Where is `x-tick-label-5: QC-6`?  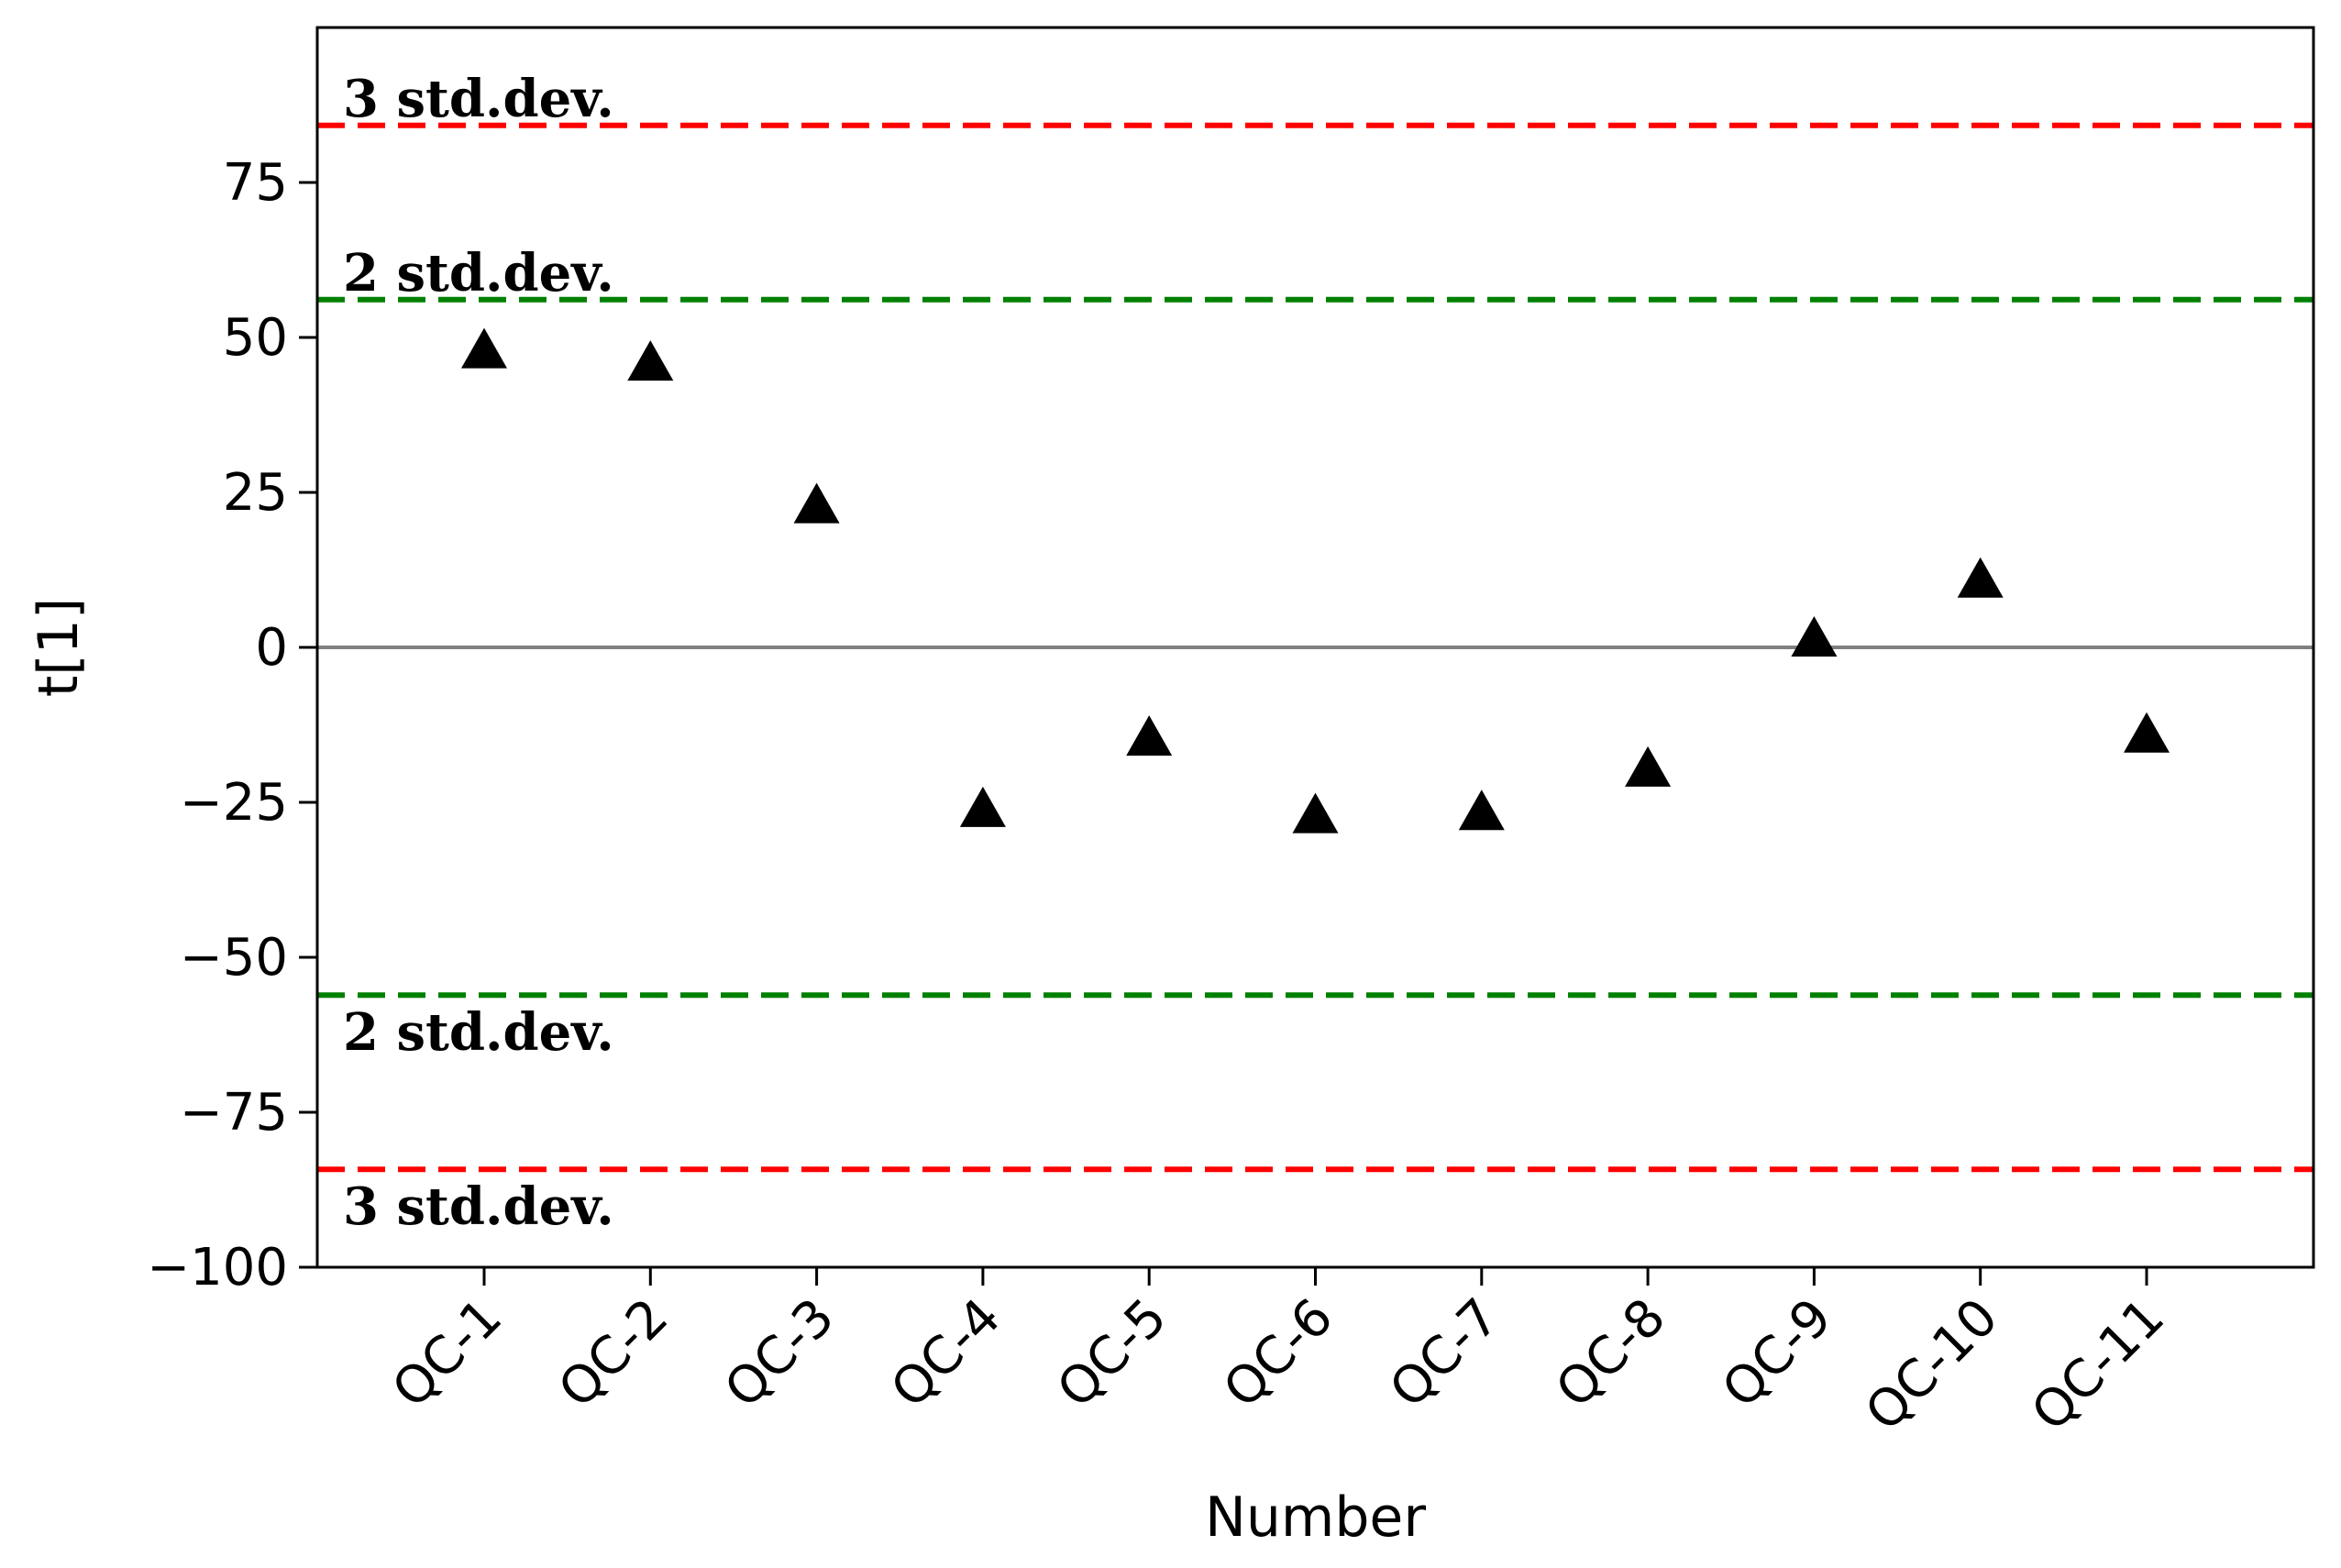 x-tick-label-5: QC-6 is located at coordinates (1278, 1353).